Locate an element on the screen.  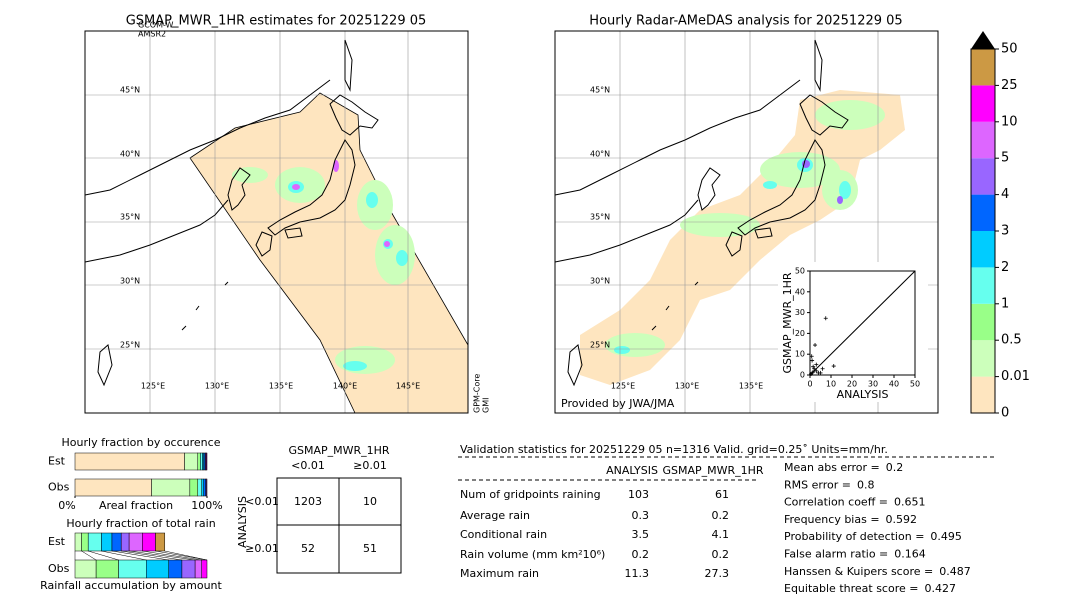
colorbar-extend is located at coordinates (983, 40).